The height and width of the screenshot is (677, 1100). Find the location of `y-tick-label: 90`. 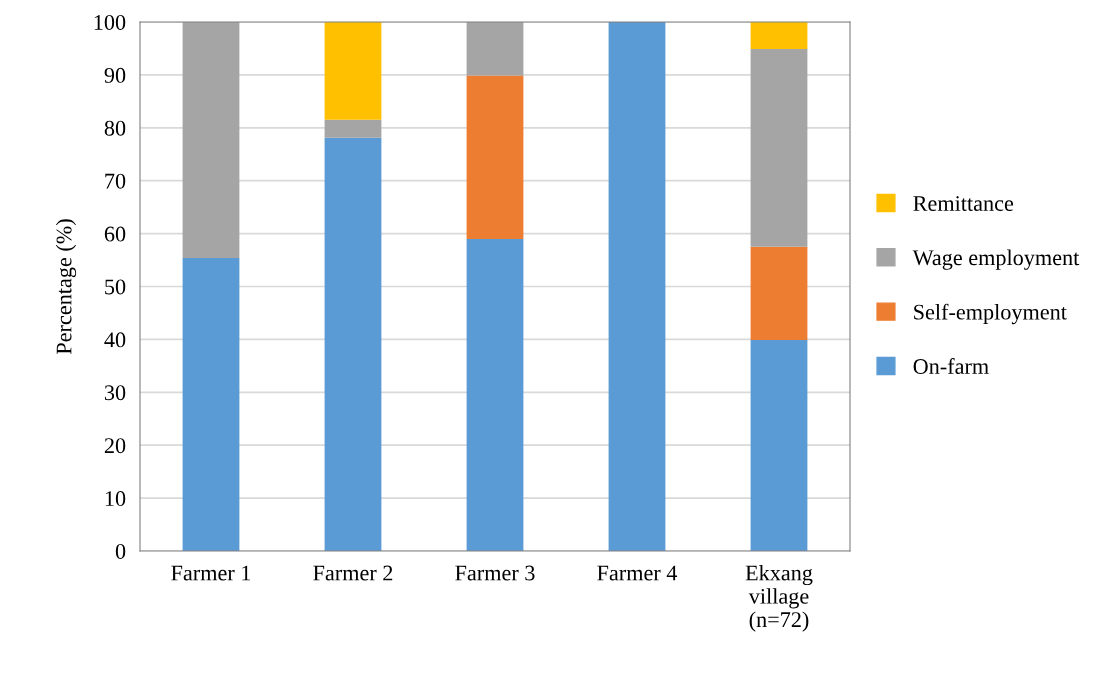

y-tick-label: 90 is located at coordinates (115, 75).